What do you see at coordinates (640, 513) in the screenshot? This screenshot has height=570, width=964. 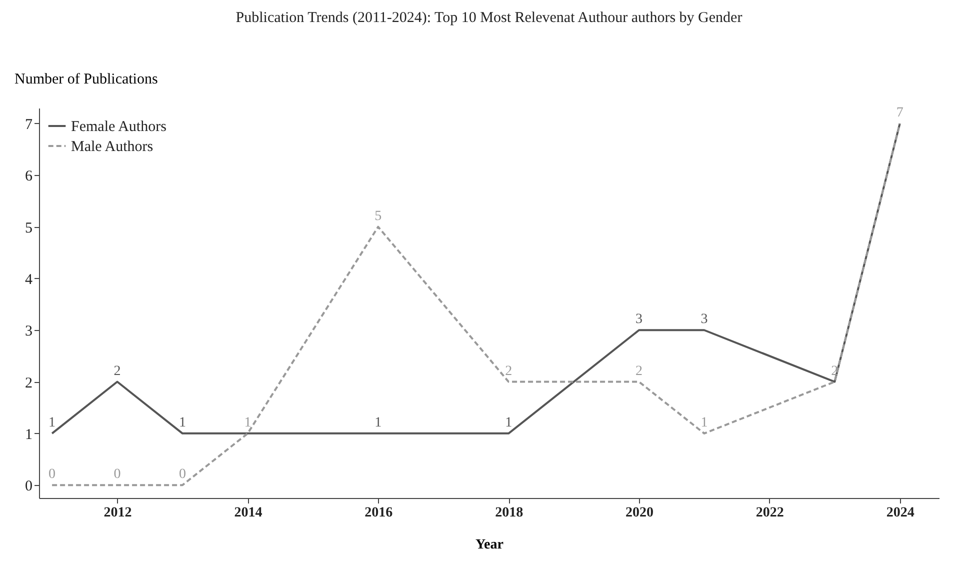 I see `x-tick-label: 2020` at bounding box center [640, 513].